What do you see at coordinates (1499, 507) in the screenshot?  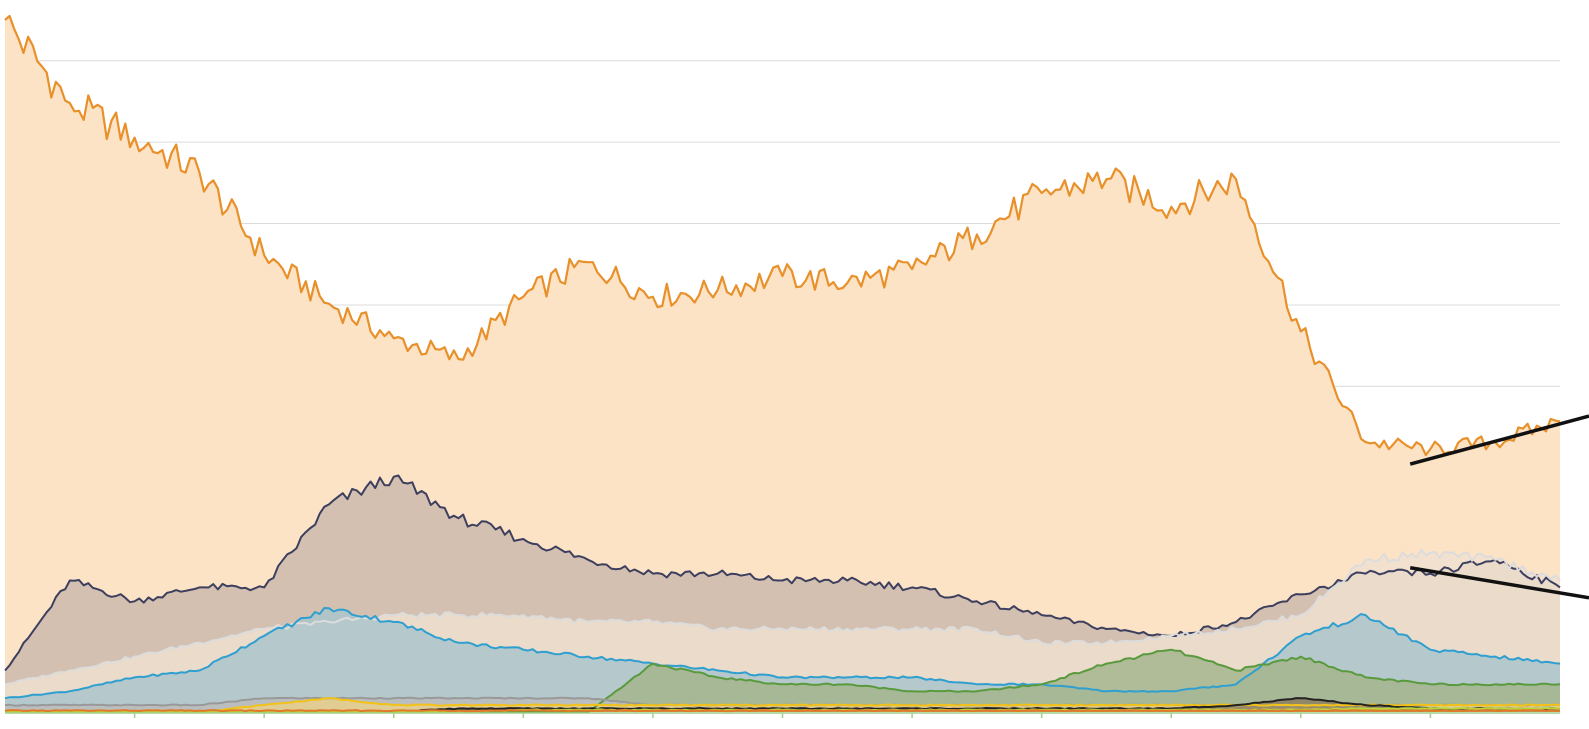 I see `annotations` at bounding box center [1499, 507].